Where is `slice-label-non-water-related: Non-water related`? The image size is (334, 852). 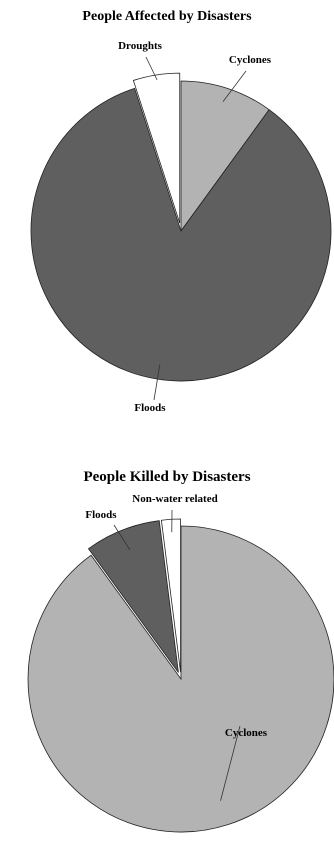
slice-label-non-water-related: Non-water related is located at coordinates (174, 499).